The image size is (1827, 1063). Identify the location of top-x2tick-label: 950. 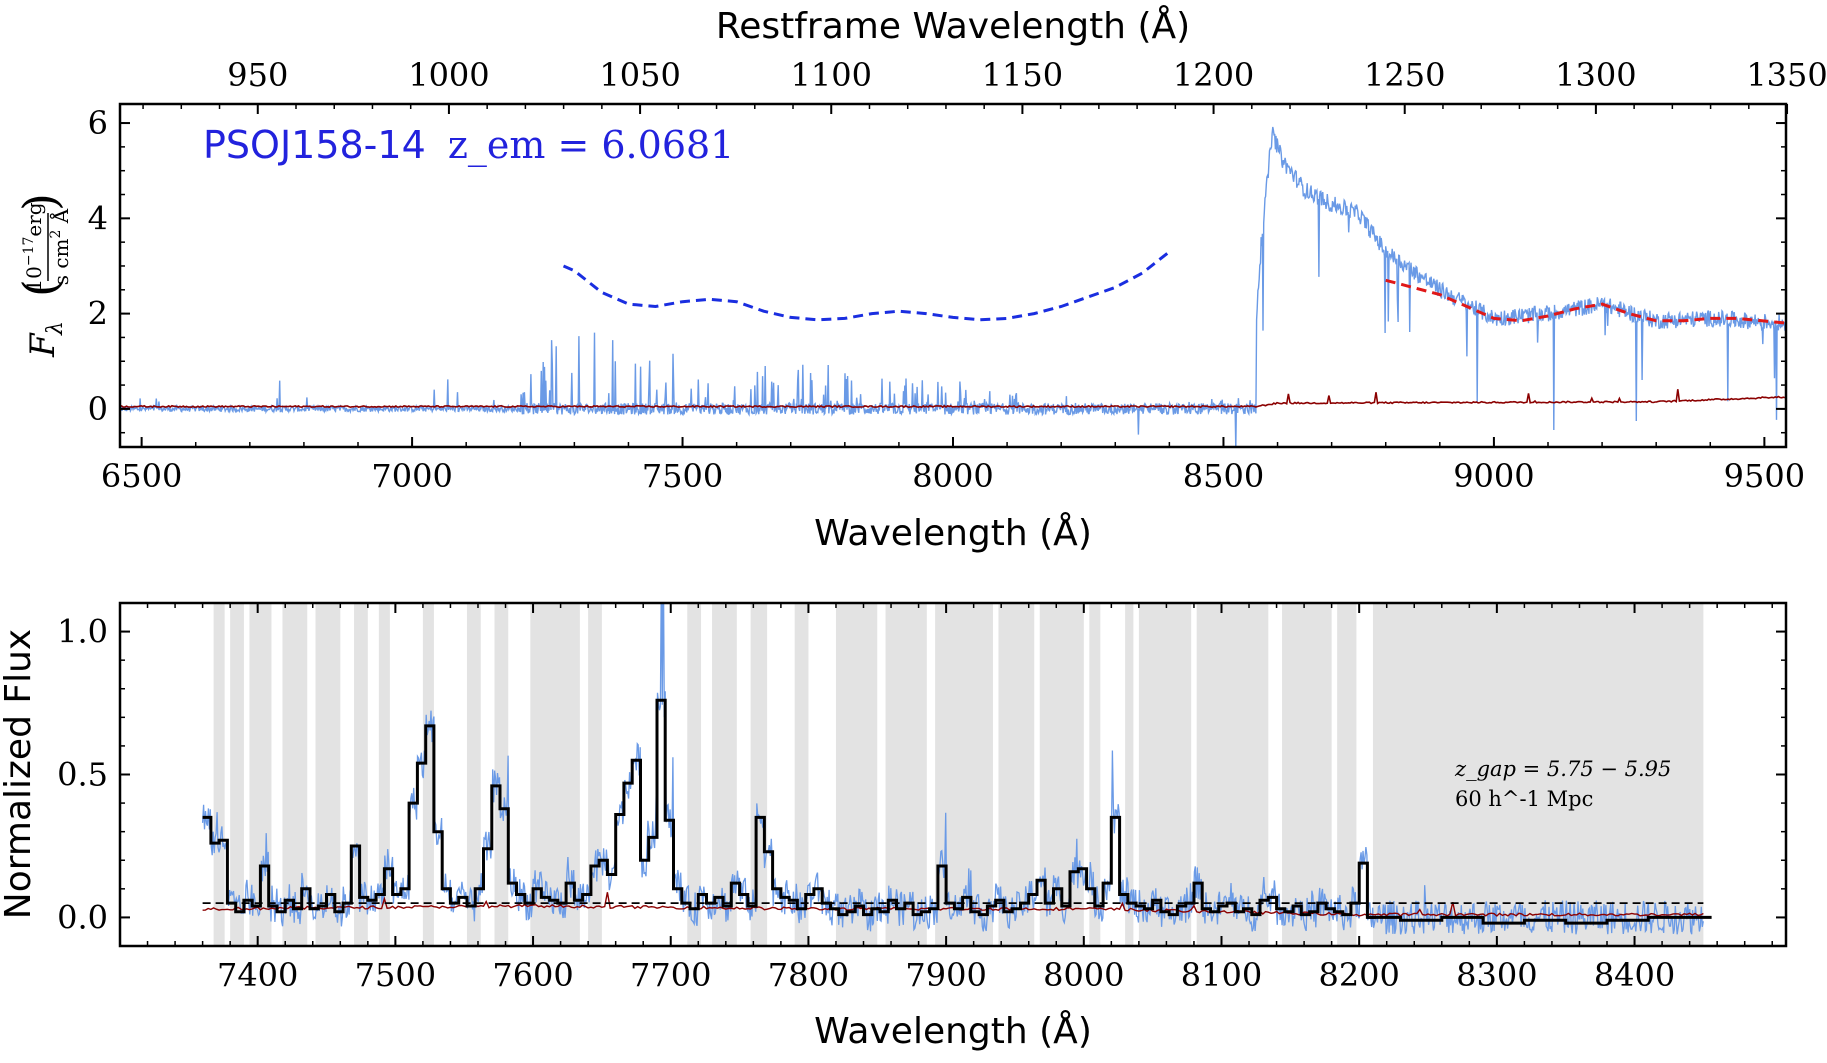
(257, 75).